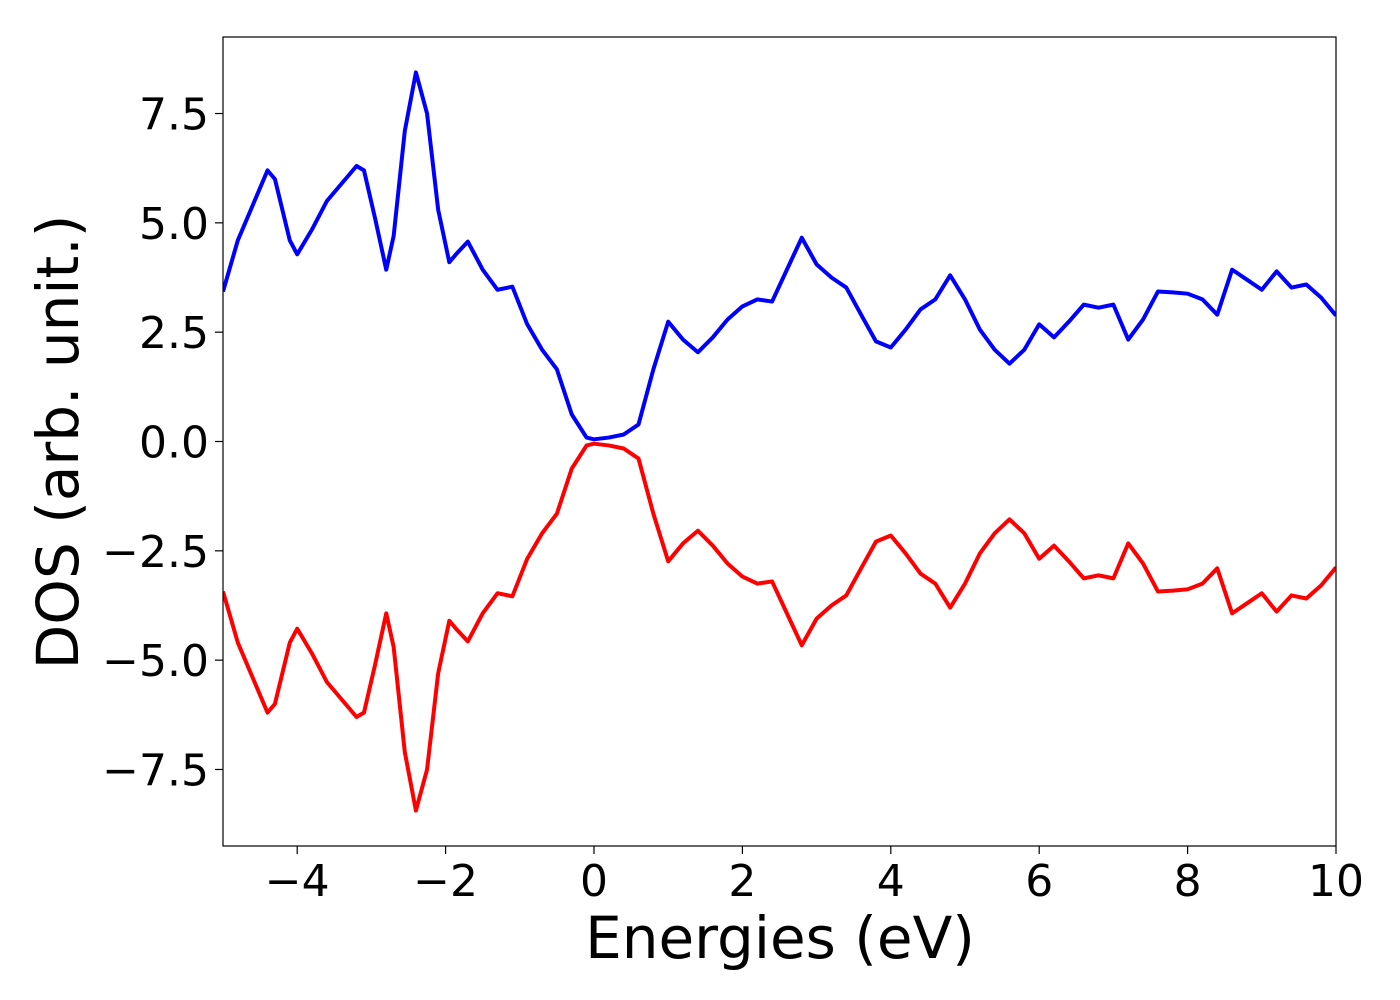 This screenshot has width=1400, height=1000. What do you see at coordinates (780, 938) in the screenshot?
I see `x-axis-label: Energies (eV)` at bounding box center [780, 938].